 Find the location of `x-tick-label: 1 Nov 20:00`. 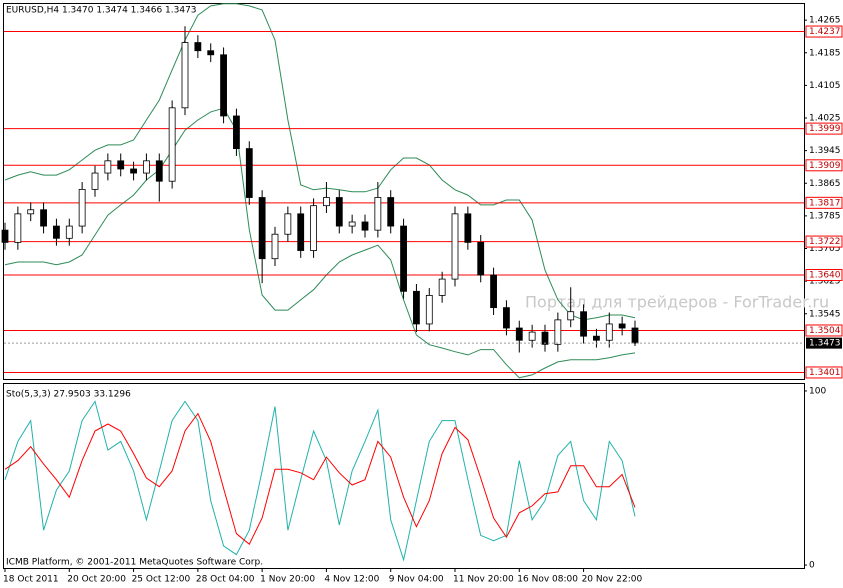

x-tick-label: 1 Nov 20:00 is located at coordinates (287, 580).